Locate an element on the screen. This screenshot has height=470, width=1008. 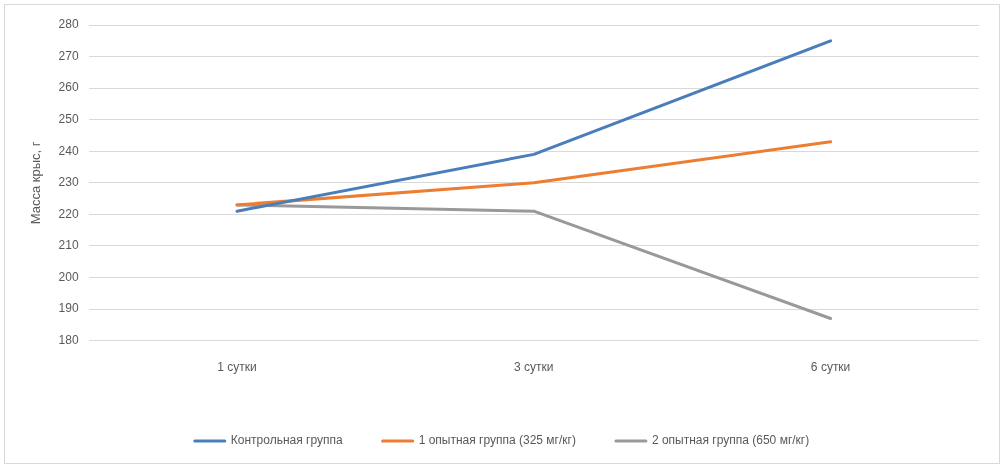
y-tick-label: 270 is located at coordinates (68, 55).